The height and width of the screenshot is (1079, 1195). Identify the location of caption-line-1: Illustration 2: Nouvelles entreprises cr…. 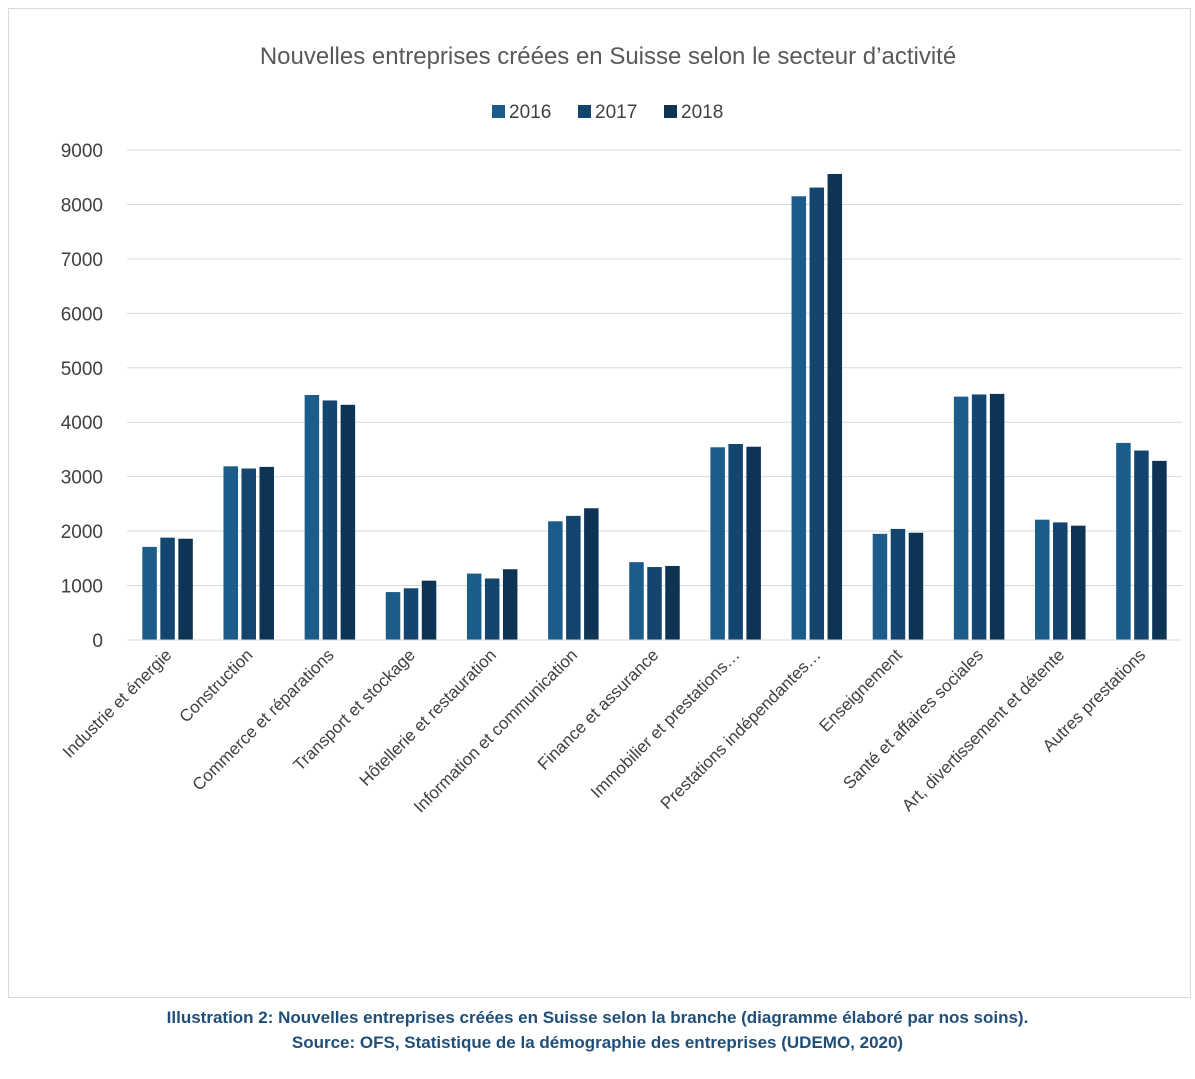
(597, 1017).